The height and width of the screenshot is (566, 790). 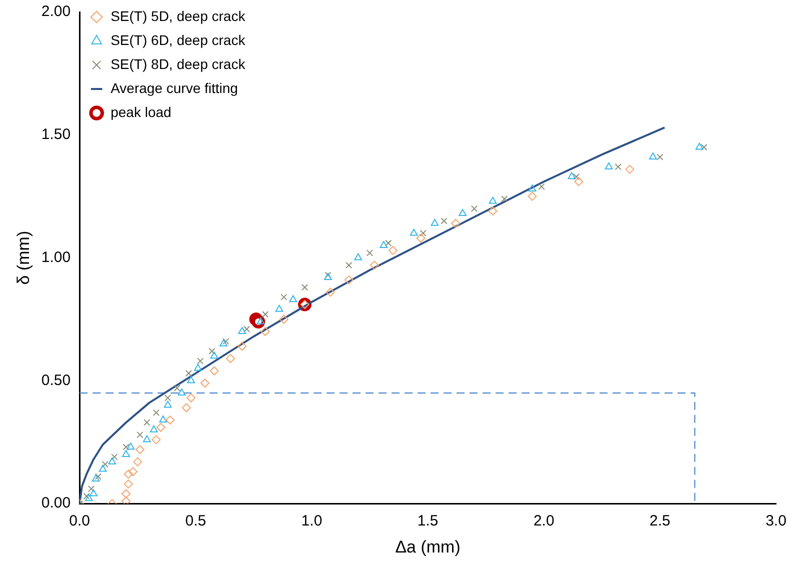 I want to click on y-tick-label: 0.00, so click(x=56, y=503).